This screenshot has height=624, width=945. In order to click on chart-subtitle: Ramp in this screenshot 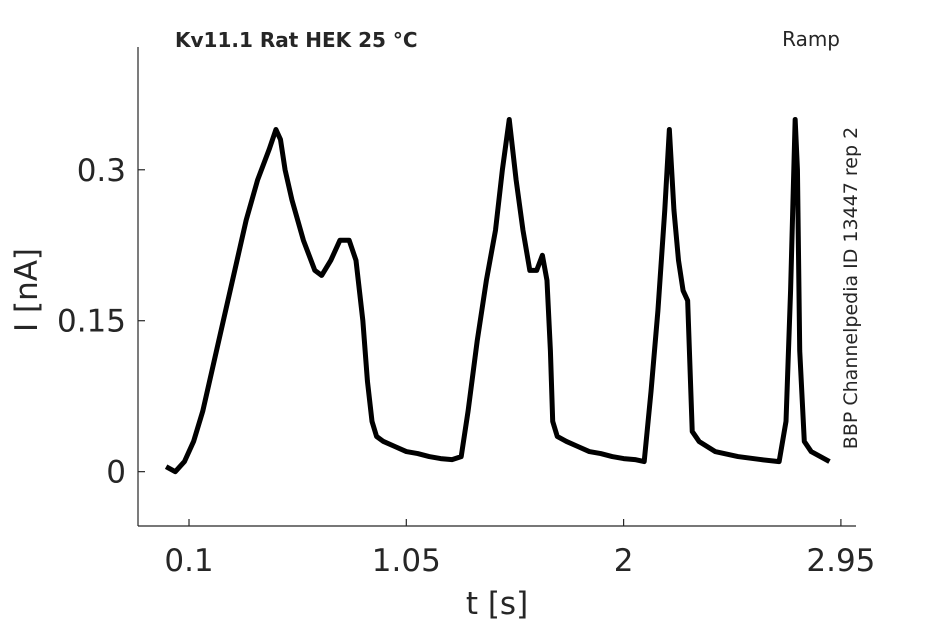, I will do `click(811, 39)`.